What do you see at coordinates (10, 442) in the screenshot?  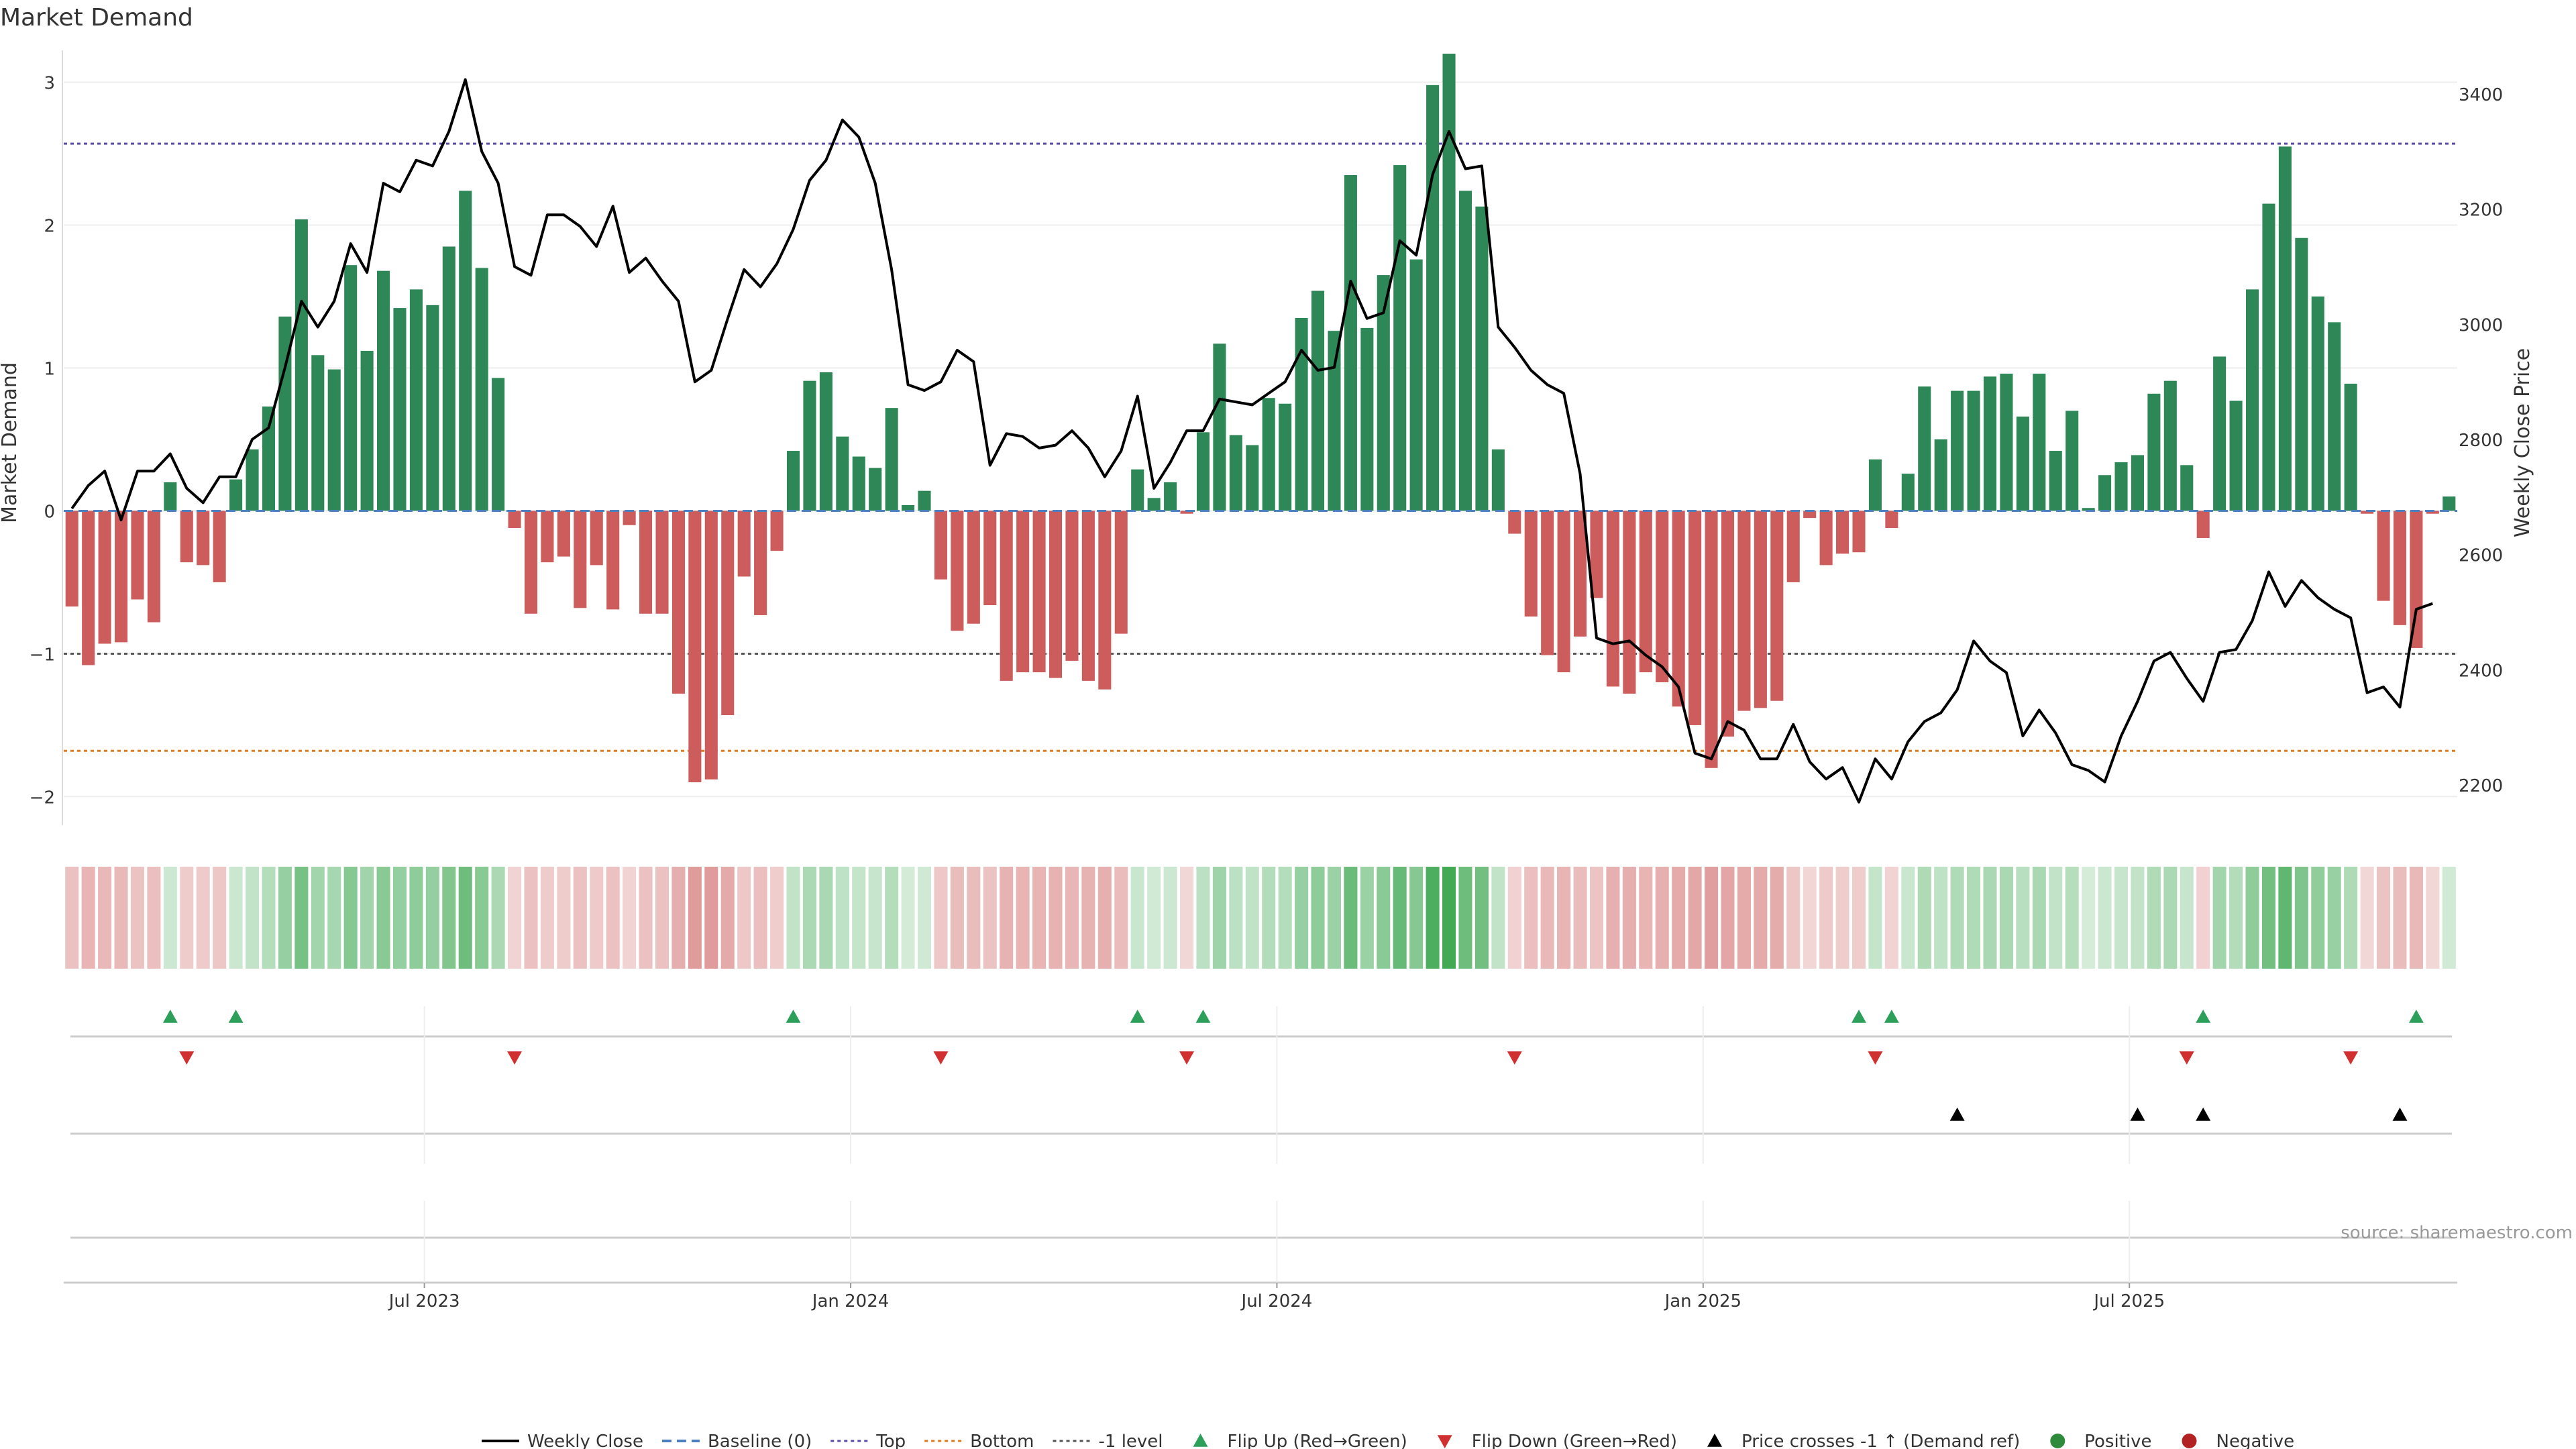 I see `y-axis-left-label: Market Demand` at bounding box center [10, 442].